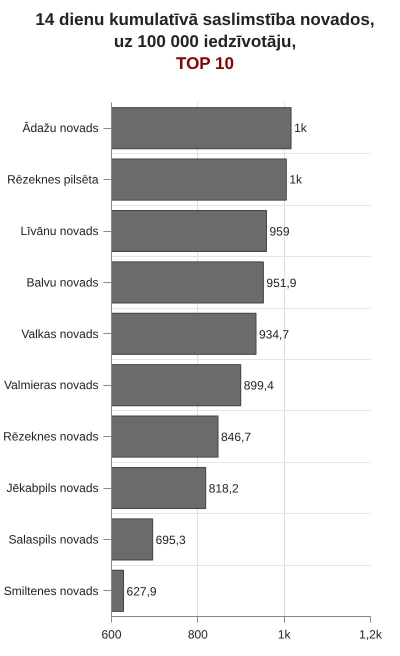 The height and width of the screenshot is (656, 400). What do you see at coordinates (52, 488) in the screenshot?
I see `y-tick-label: Jēkabpils novads` at bounding box center [52, 488].